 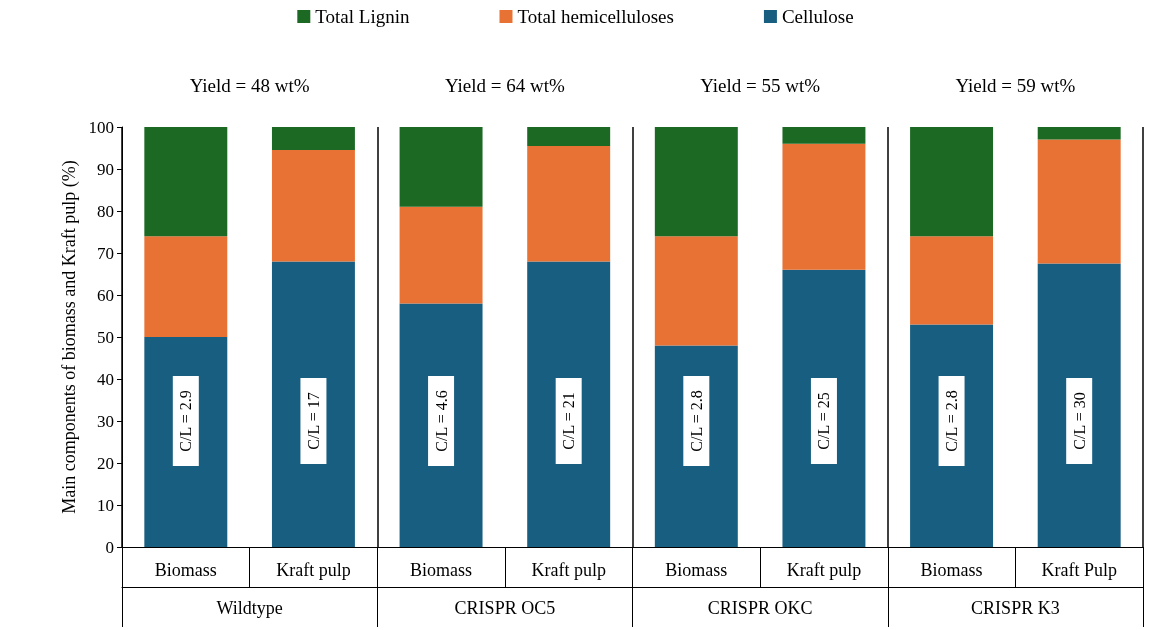 What do you see at coordinates (505, 85) in the screenshot?
I see `text: Yield = 64 wt%` at bounding box center [505, 85].